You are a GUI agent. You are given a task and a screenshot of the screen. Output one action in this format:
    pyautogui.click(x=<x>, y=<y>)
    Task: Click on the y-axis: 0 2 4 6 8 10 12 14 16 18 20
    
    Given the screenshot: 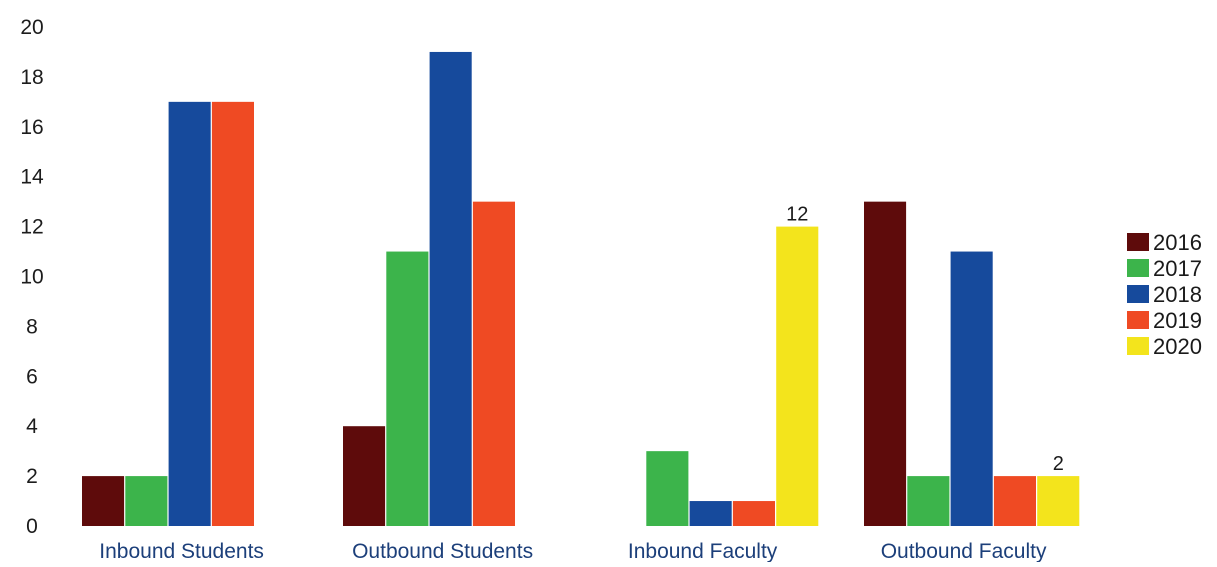 What is the action you would take?
    pyautogui.click(x=32, y=277)
    